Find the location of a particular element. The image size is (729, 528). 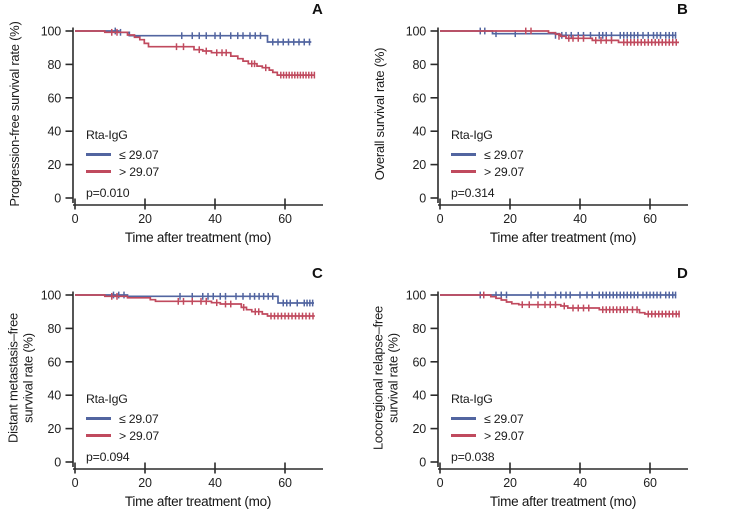

km-plot-b: 0 20 40 60 0 20 40 60 80 100 is located at coordinates (547, 125).